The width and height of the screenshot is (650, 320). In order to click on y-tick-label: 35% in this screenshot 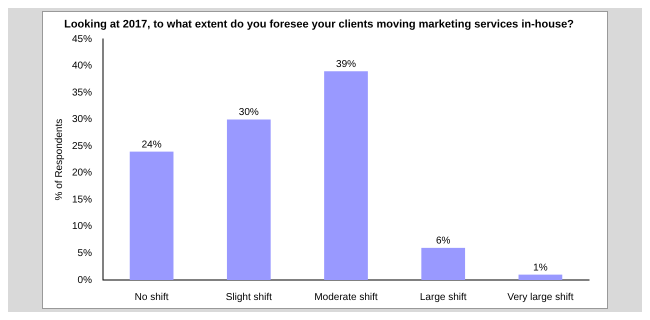, I will do `click(82, 92)`.